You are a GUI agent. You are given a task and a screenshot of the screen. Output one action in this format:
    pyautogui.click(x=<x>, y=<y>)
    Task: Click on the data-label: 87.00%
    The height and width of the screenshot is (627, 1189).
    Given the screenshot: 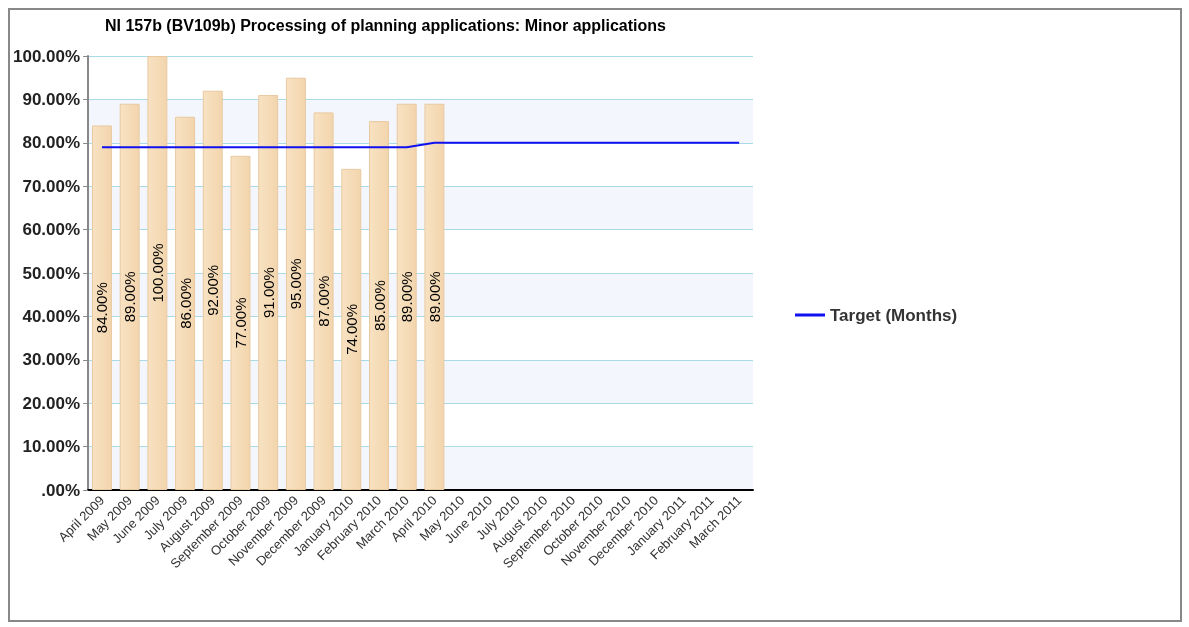 What is the action you would take?
    pyautogui.click(x=324, y=301)
    